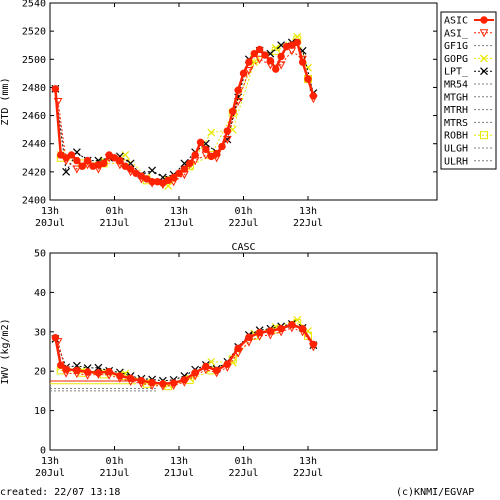 This screenshot has width=500, height=500. Describe the element at coordinates (40, 332) in the screenshot. I see `y-tick-label: 30` at that location.